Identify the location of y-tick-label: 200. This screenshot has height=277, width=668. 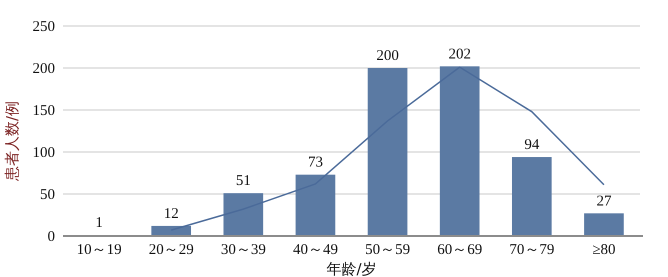
(43, 69).